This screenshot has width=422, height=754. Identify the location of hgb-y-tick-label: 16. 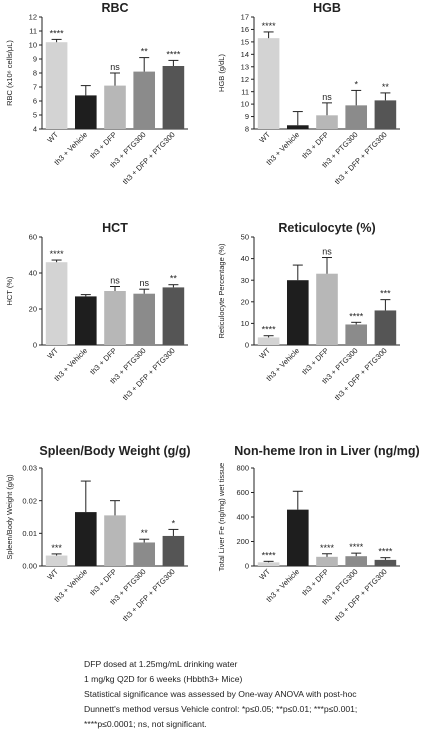
(245, 29).